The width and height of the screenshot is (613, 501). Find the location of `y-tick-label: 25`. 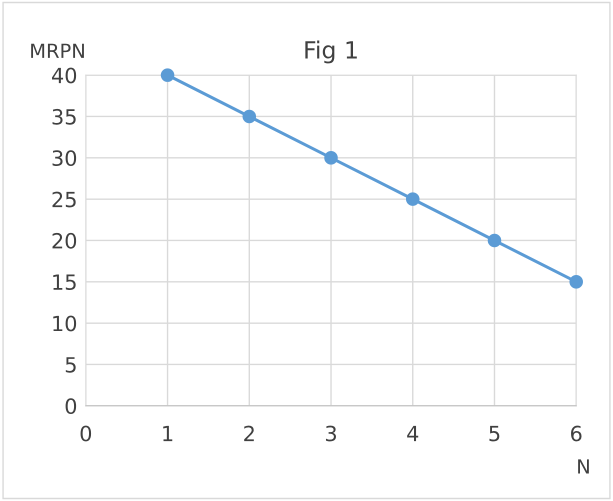

y-tick-label: 25 is located at coordinates (64, 200).